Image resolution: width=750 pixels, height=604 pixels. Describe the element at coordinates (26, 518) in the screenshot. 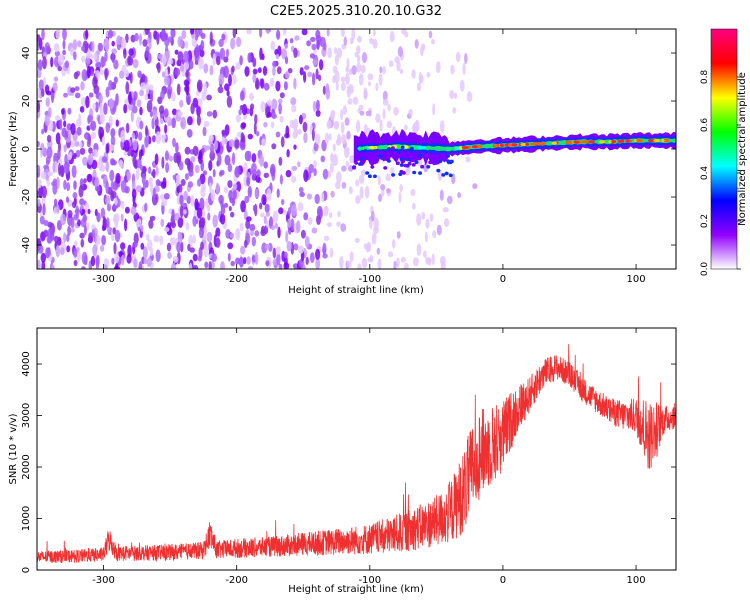

I see `snr-y-tick-label: 1000` at that location.